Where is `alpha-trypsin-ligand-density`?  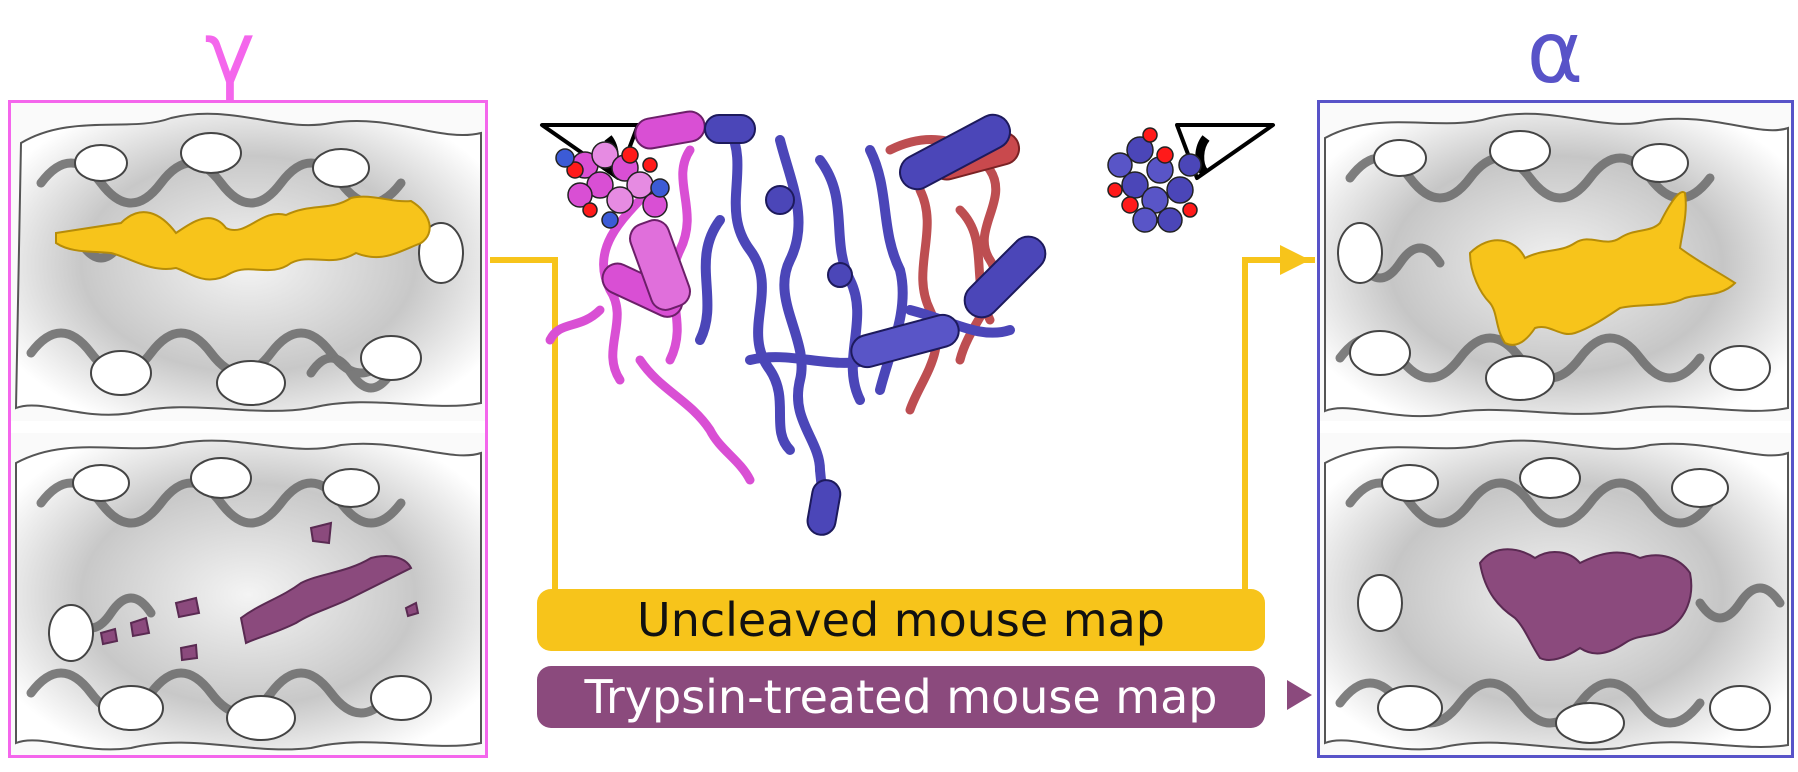 alpha-trypsin-ligand-density is located at coordinates (1585, 604).